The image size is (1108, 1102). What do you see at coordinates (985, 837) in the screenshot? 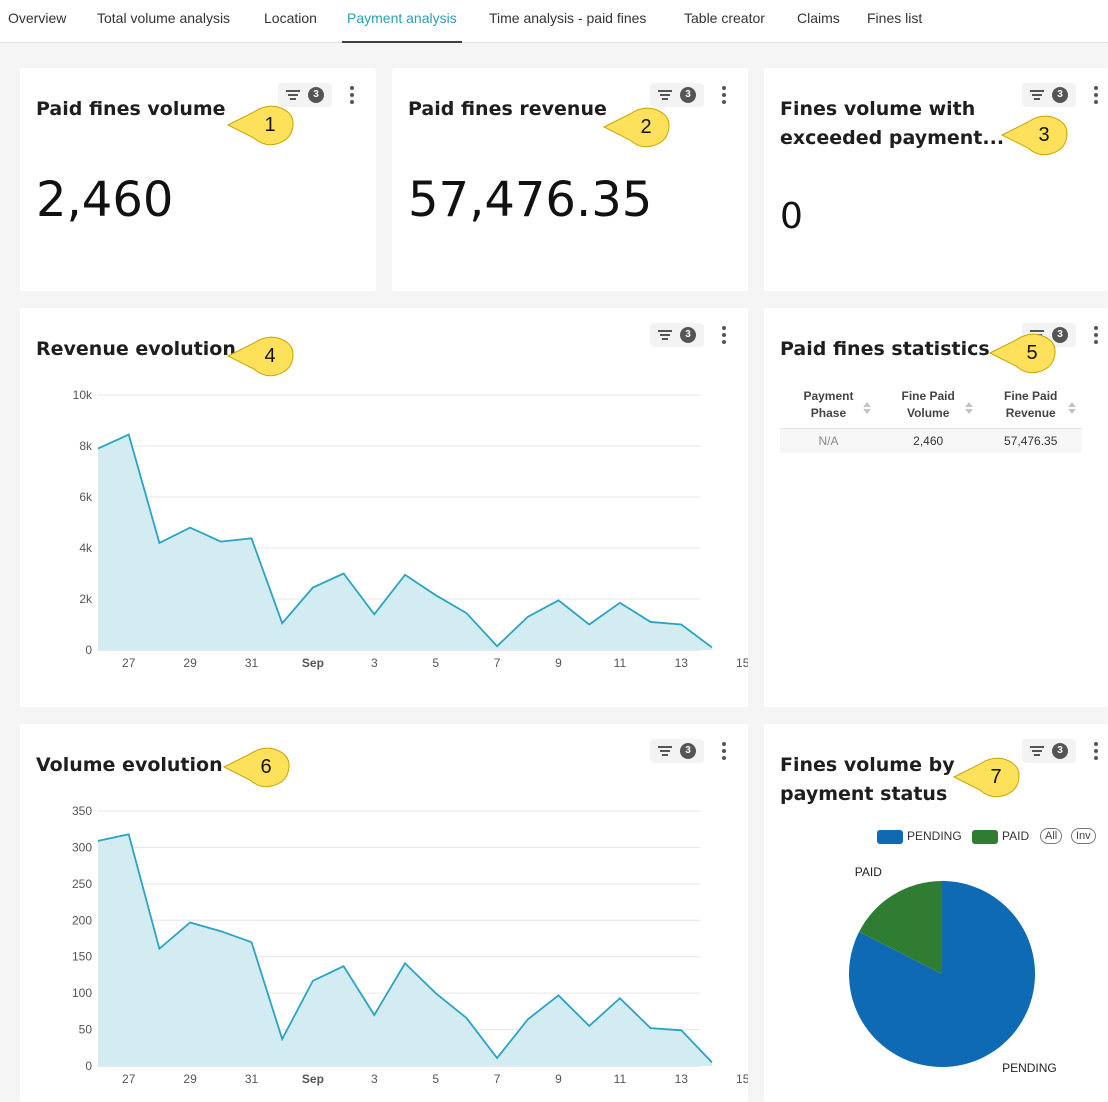
I see `legend-swatch-paid` at bounding box center [985, 837].